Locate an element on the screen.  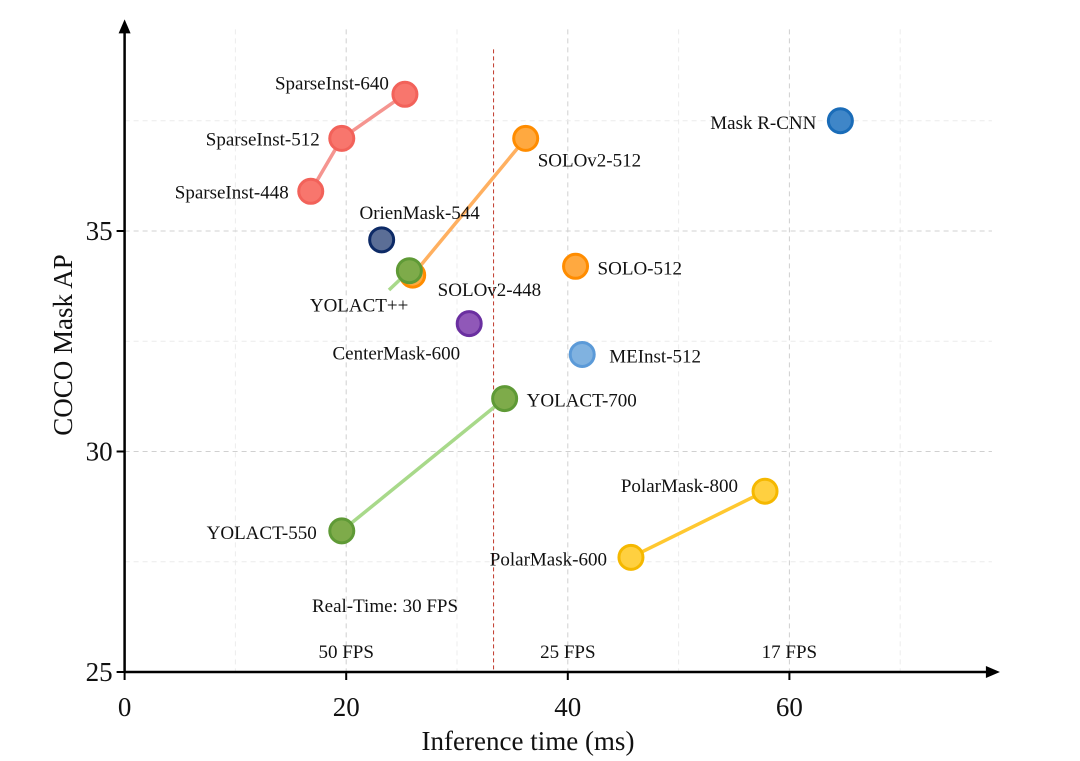
data-label: PolarMask-600 is located at coordinates (548, 559).